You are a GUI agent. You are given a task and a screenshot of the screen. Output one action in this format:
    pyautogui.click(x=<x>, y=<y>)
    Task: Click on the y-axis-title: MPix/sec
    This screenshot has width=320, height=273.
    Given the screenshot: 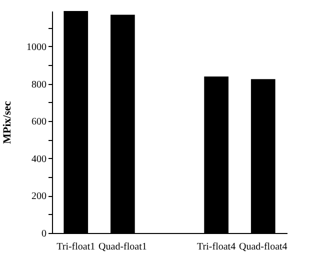 What is the action you would take?
    pyautogui.click(x=8, y=122)
    